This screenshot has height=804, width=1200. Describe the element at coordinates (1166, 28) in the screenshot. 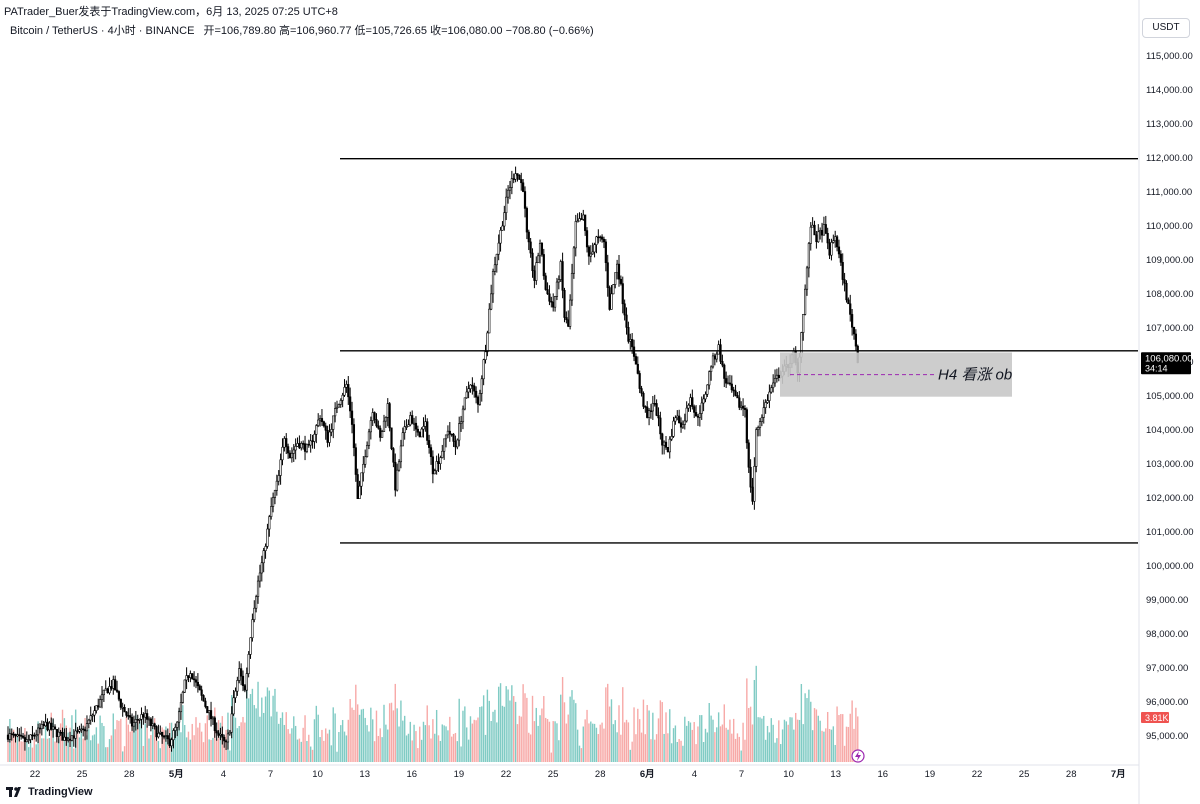

I see `currency-button: USDT` at that location.